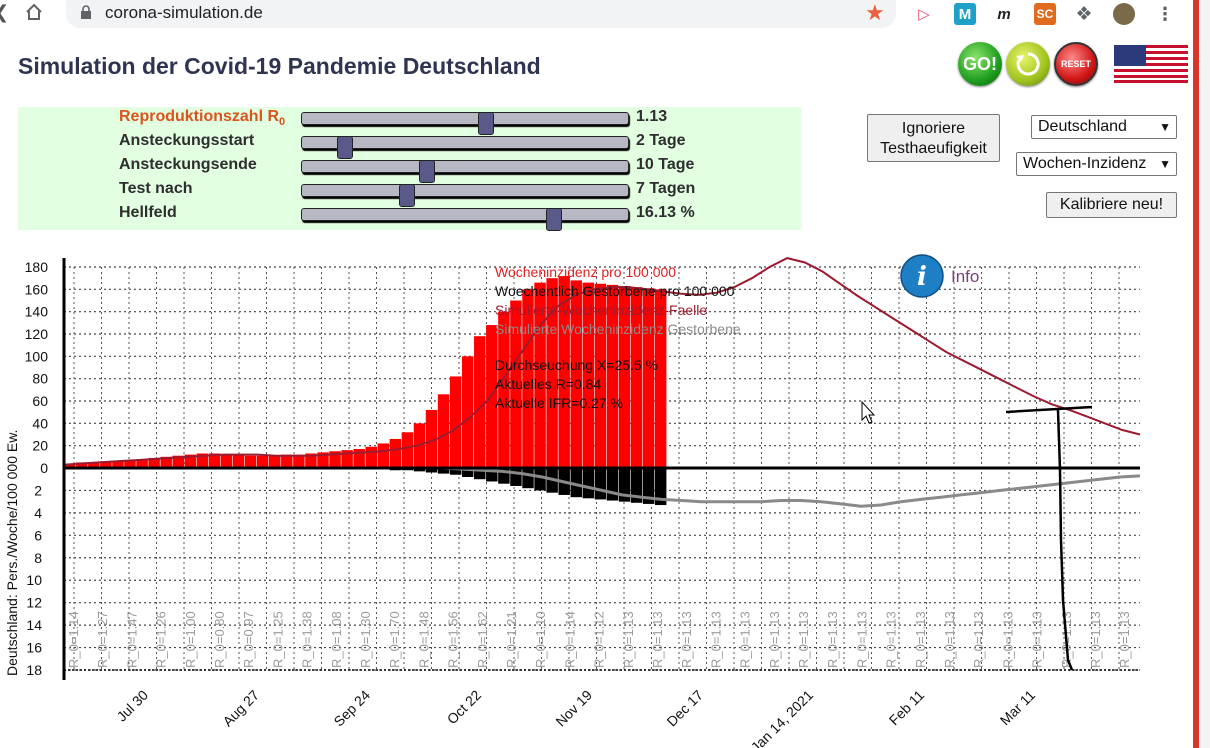 This screenshot has height=748, width=1210. What do you see at coordinates (1124, 14) in the screenshot?
I see `profile-avatar` at bounding box center [1124, 14].